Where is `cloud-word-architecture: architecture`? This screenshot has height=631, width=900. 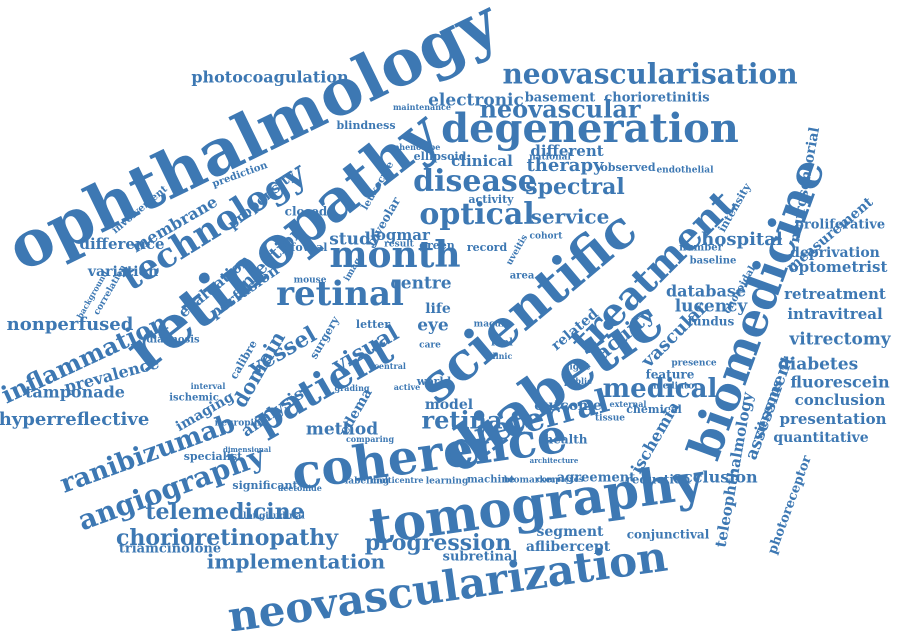
cloud-word-architecture: architecture is located at coordinates (554, 460).